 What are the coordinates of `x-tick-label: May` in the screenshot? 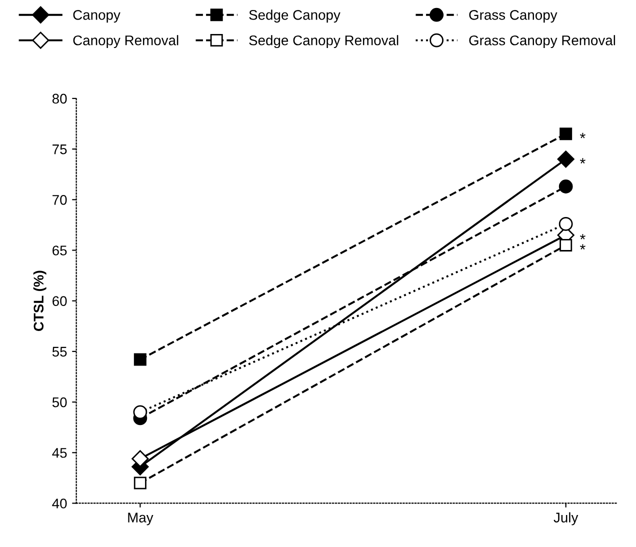 It's located at (141, 519).